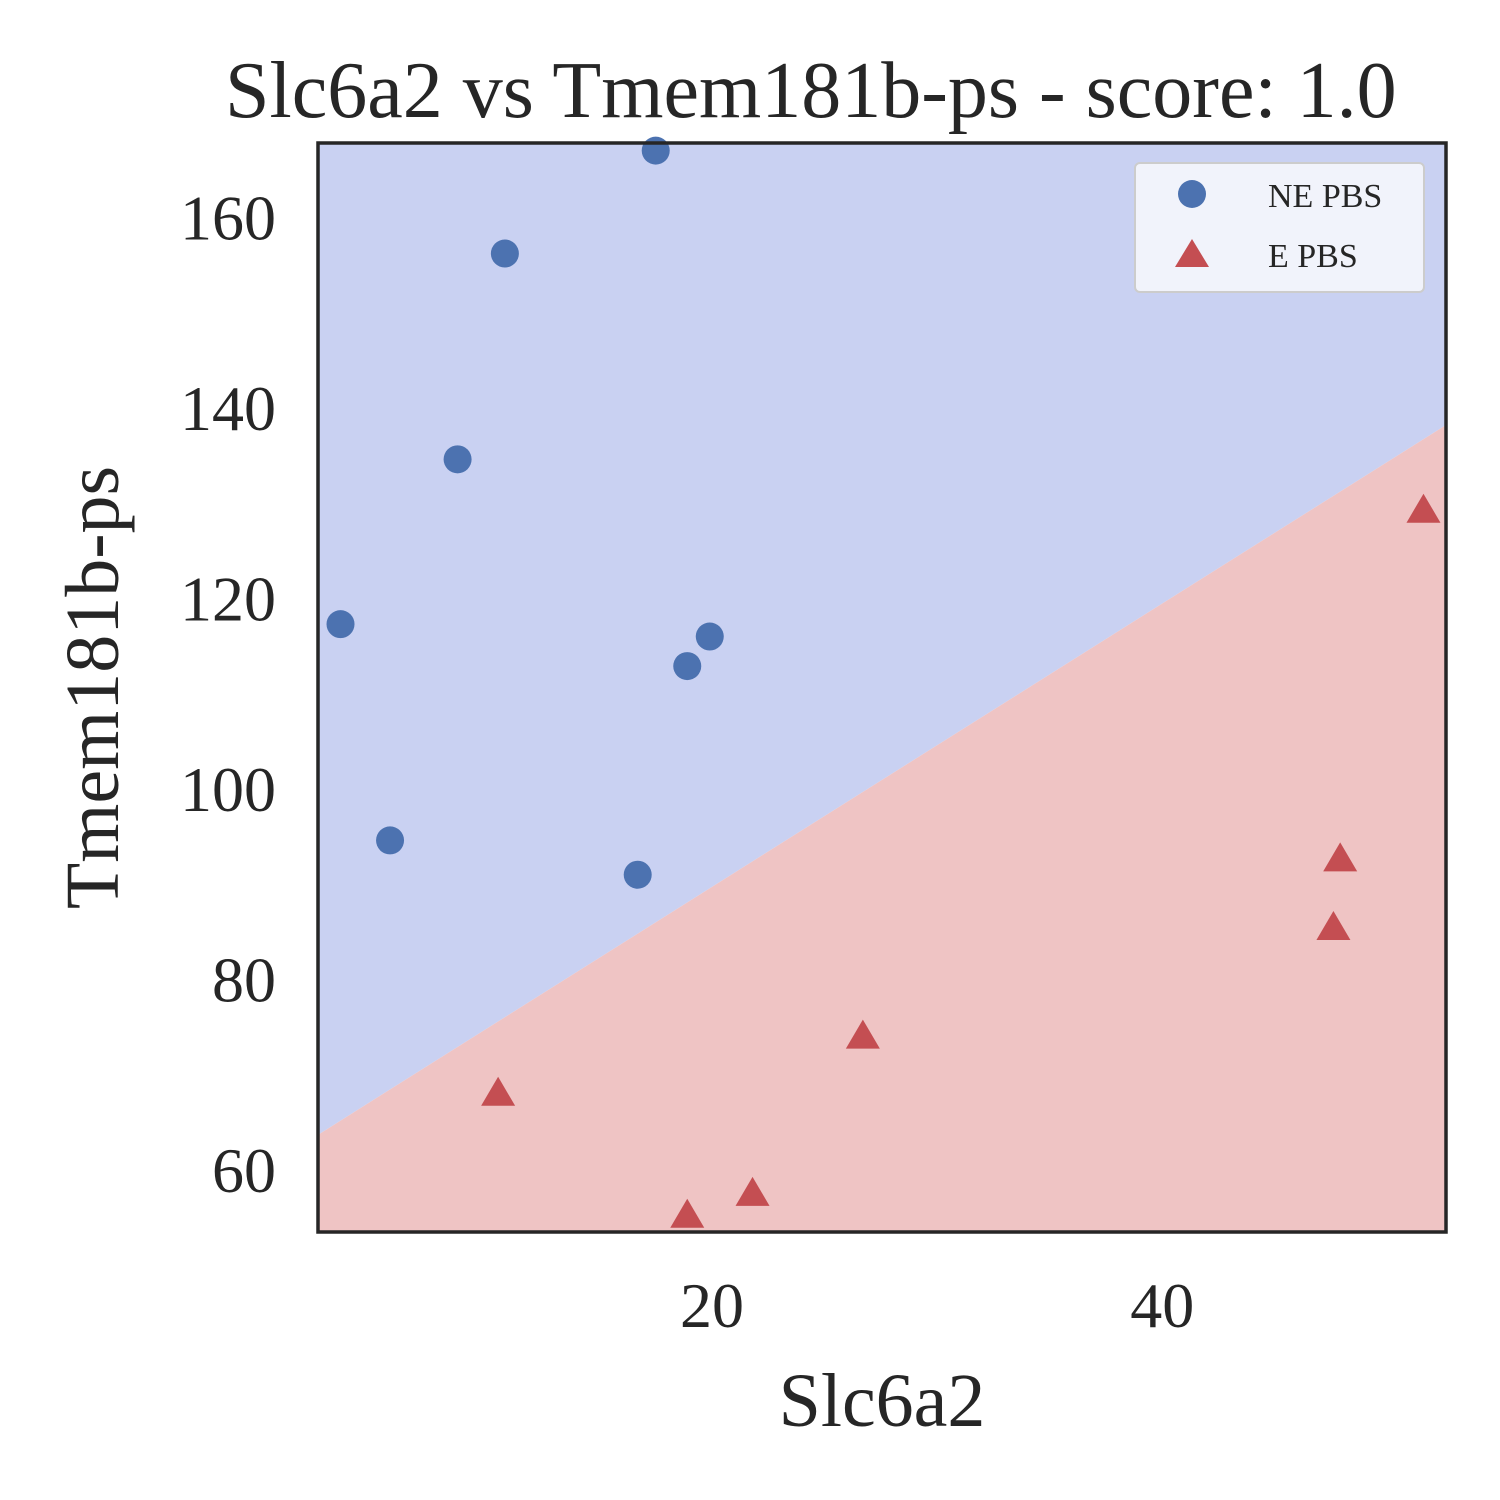 The height and width of the screenshot is (1500, 1500). Describe the element at coordinates (228, 408) in the screenshot. I see `y-tick-label: 140` at that location.